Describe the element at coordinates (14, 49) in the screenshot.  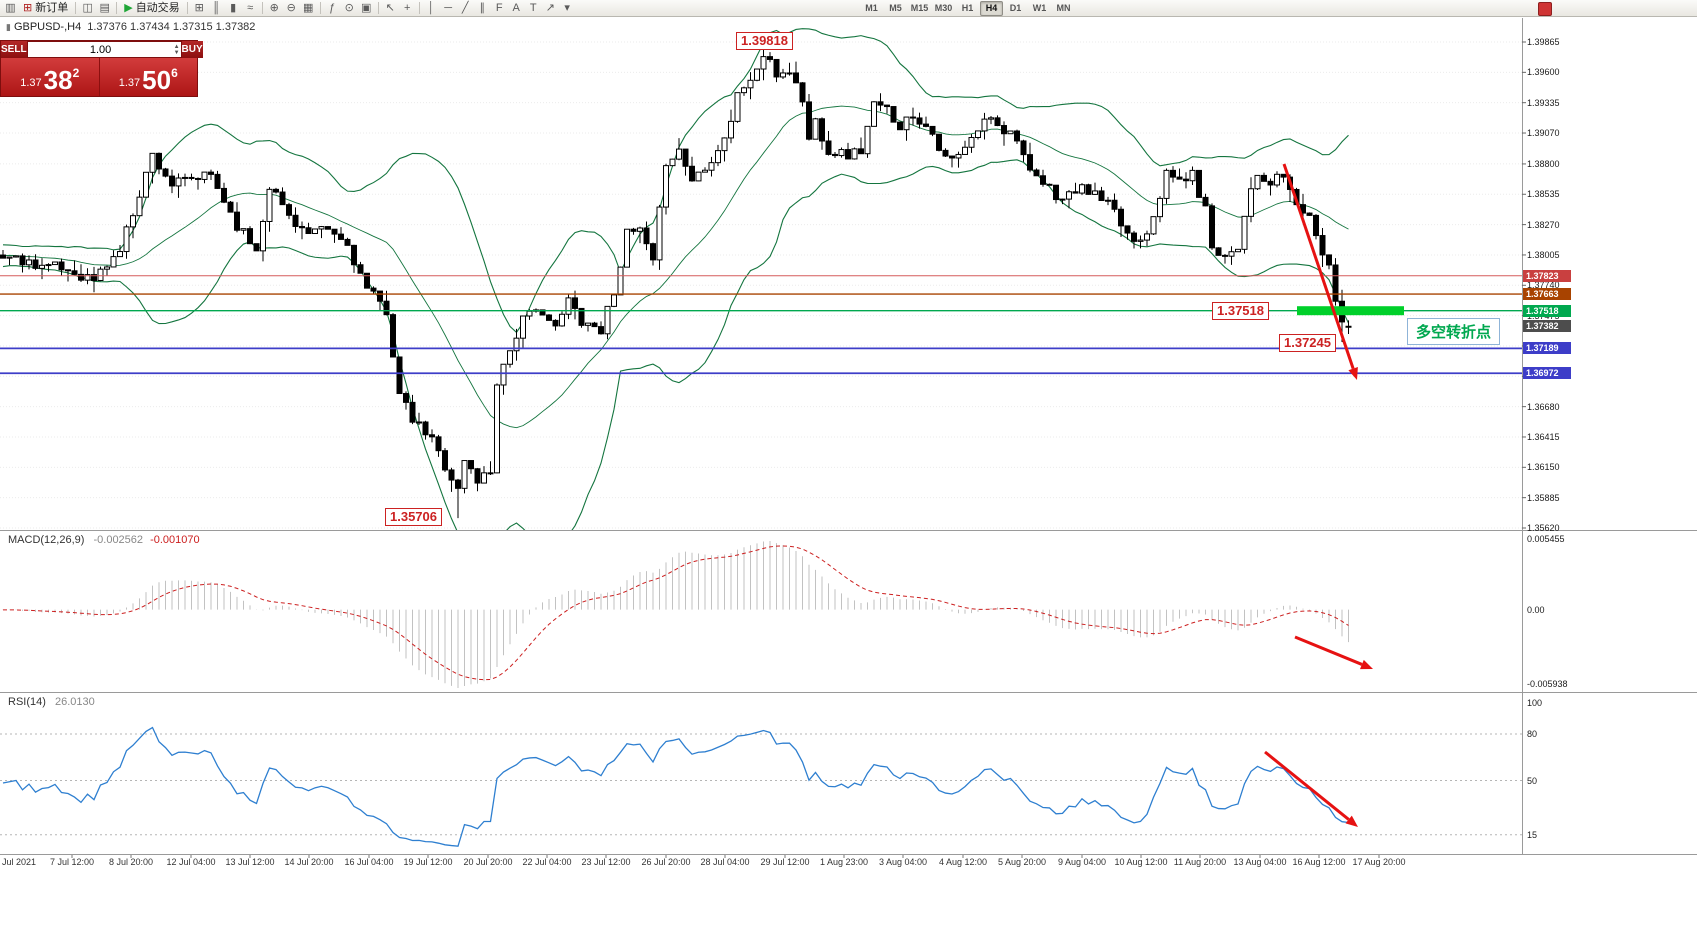
I see `sell-button: SELL` at that location.